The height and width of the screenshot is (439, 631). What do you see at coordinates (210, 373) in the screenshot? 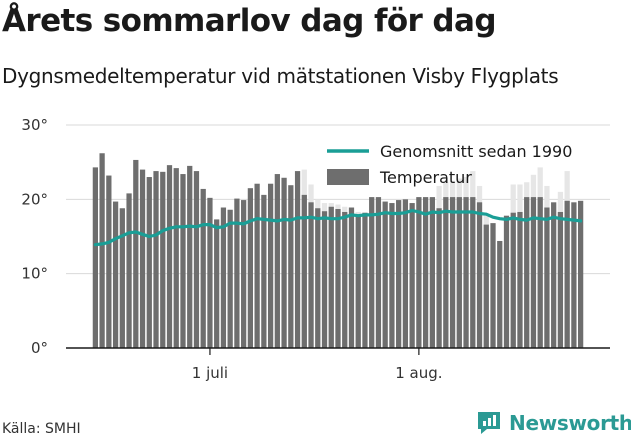
I see `x-tick-label: 1 juli` at bounding box center [210, 373].